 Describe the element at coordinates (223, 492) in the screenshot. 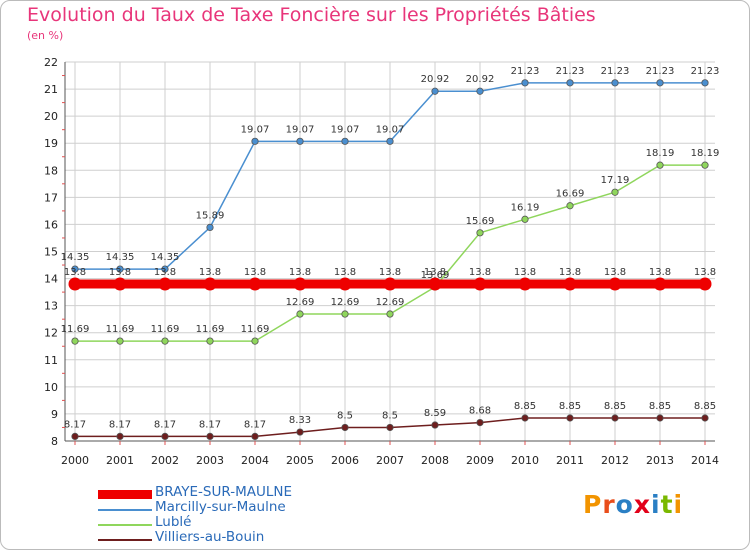

I see `legend-label: BRAYE-SUR-MAULNE` at that location.